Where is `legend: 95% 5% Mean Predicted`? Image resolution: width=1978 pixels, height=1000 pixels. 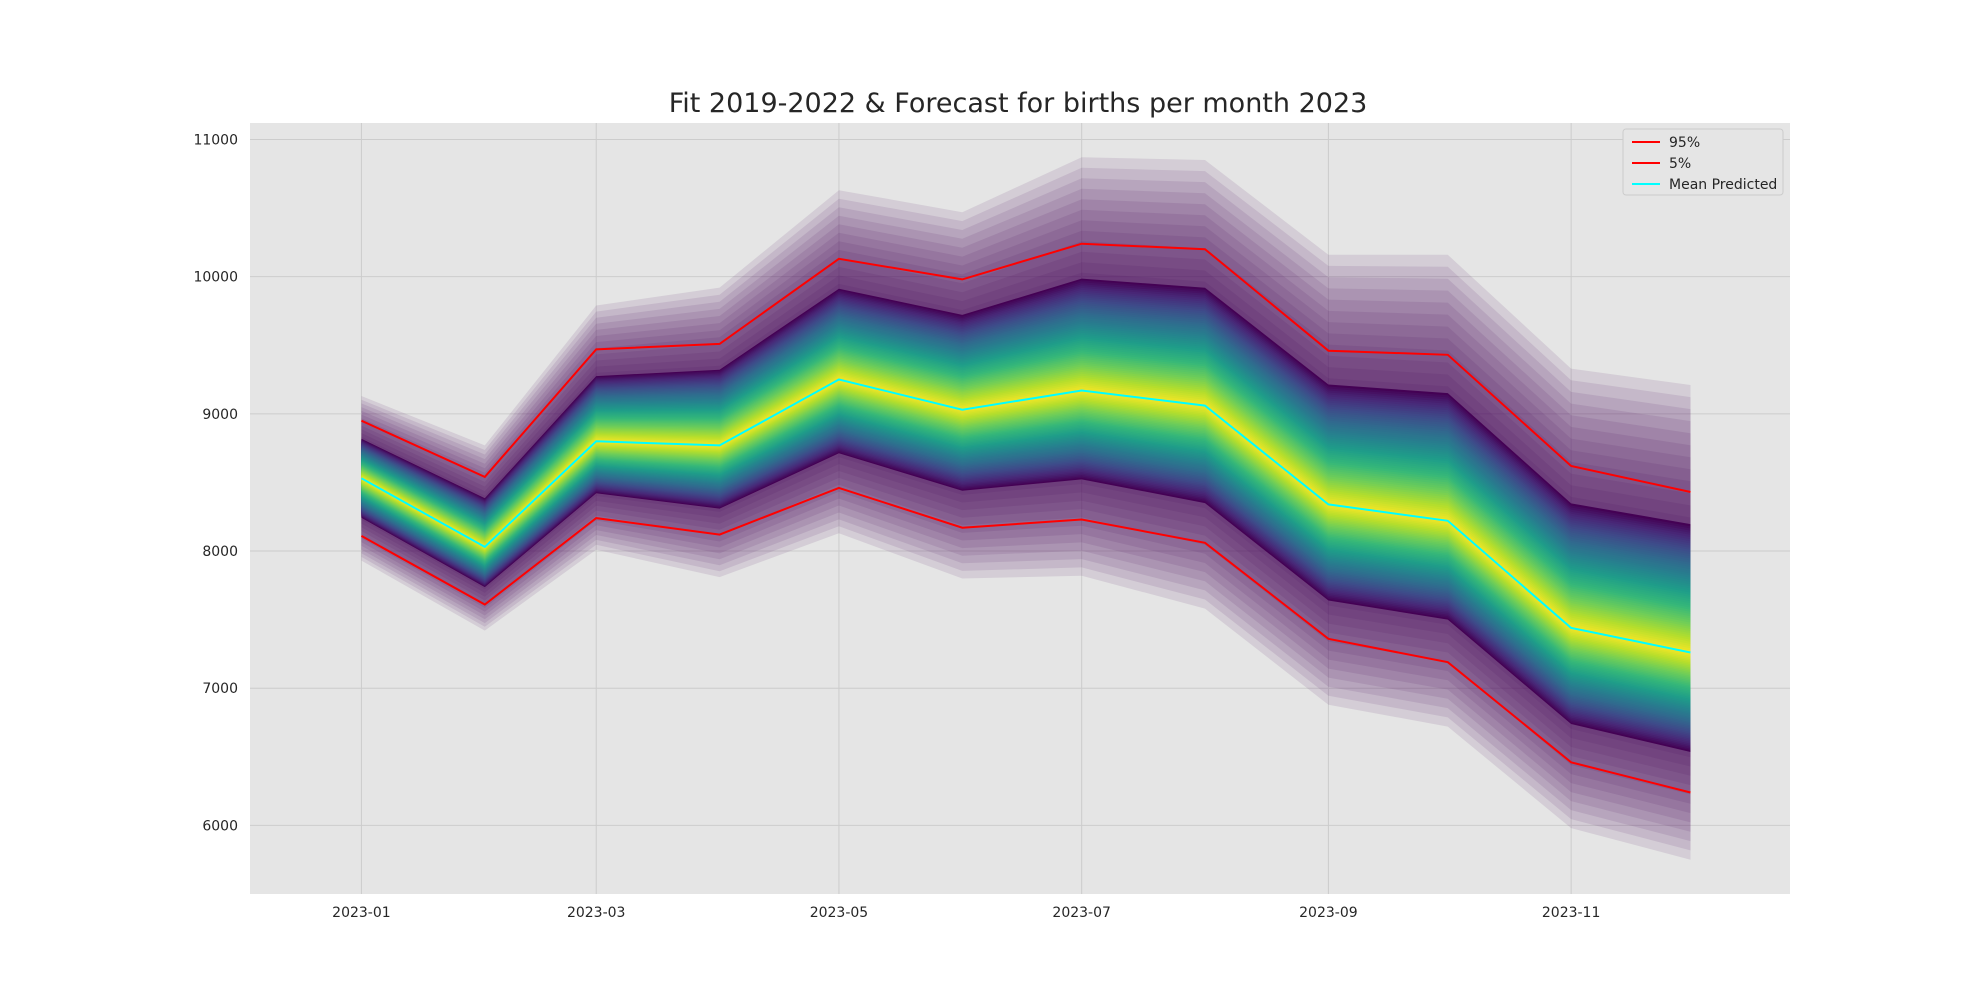 legend: 95% 5% Mean Predicted is located at coordinates (1703, 162).